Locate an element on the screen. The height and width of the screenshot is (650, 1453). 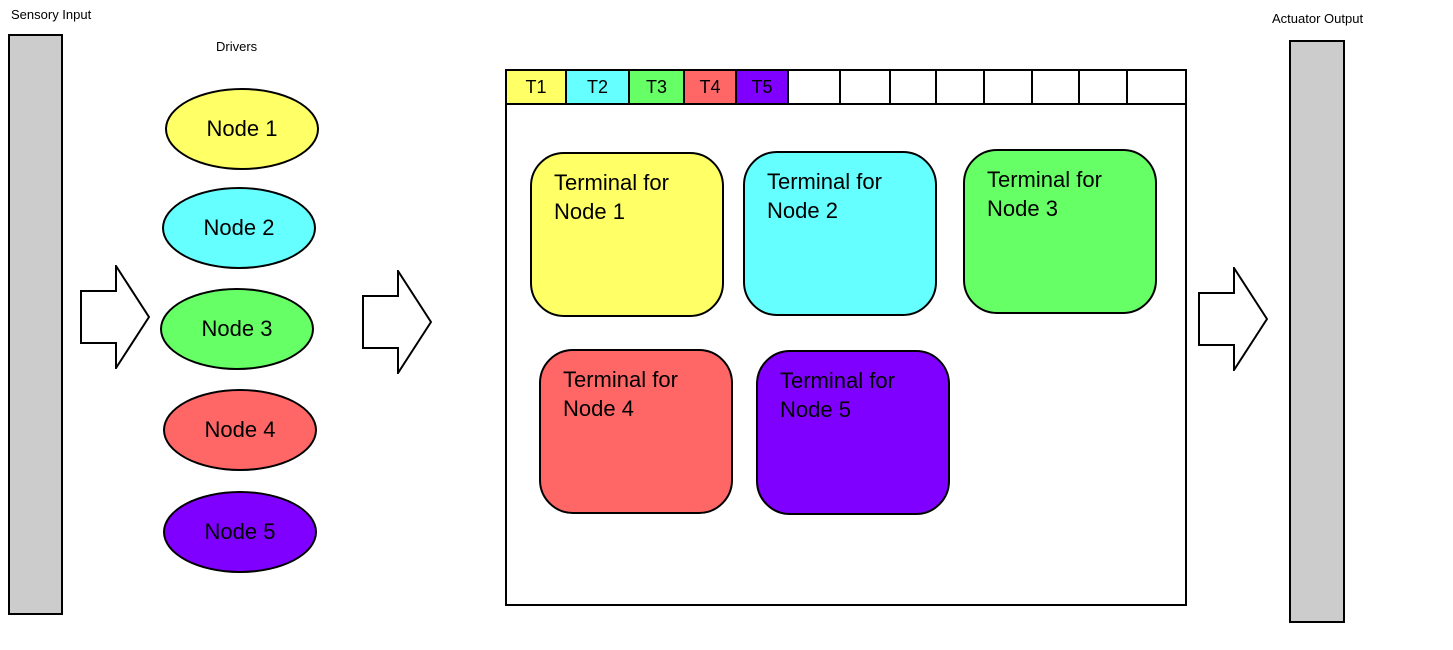
terminal-node-3: Terminal for Node 3 is located at coordinates (1060, 231).